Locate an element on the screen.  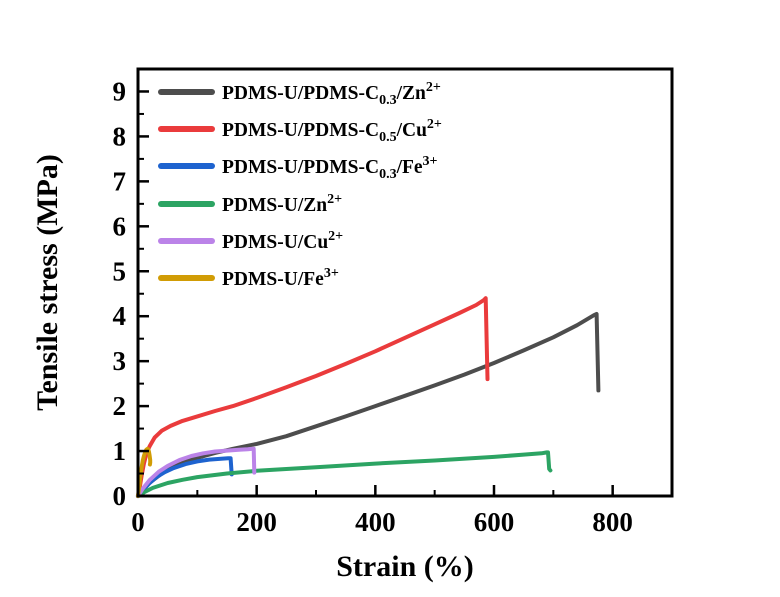
y-tick-label: 3 is located at coordinates (120, 361).